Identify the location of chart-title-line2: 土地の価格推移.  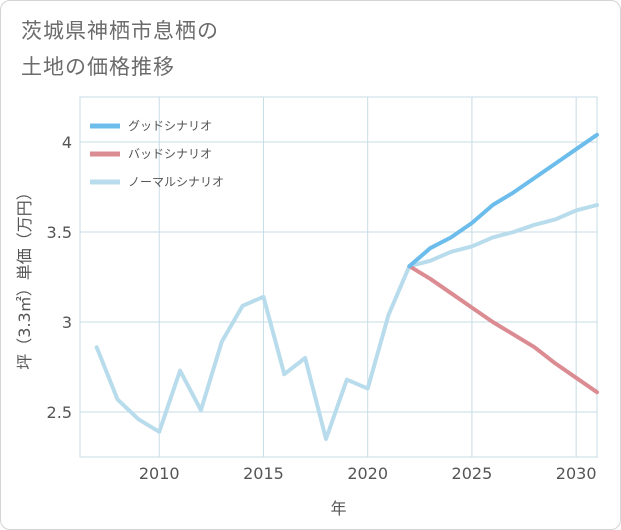
(98, 67).